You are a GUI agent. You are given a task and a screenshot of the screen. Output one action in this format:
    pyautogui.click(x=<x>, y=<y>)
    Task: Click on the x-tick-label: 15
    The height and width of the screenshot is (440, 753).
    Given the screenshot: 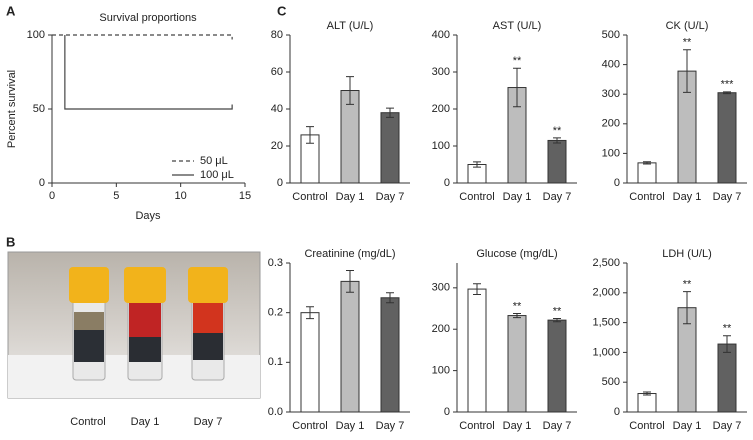 What is the action you would take?
    pyautogui.click(x=245, y=196)
    